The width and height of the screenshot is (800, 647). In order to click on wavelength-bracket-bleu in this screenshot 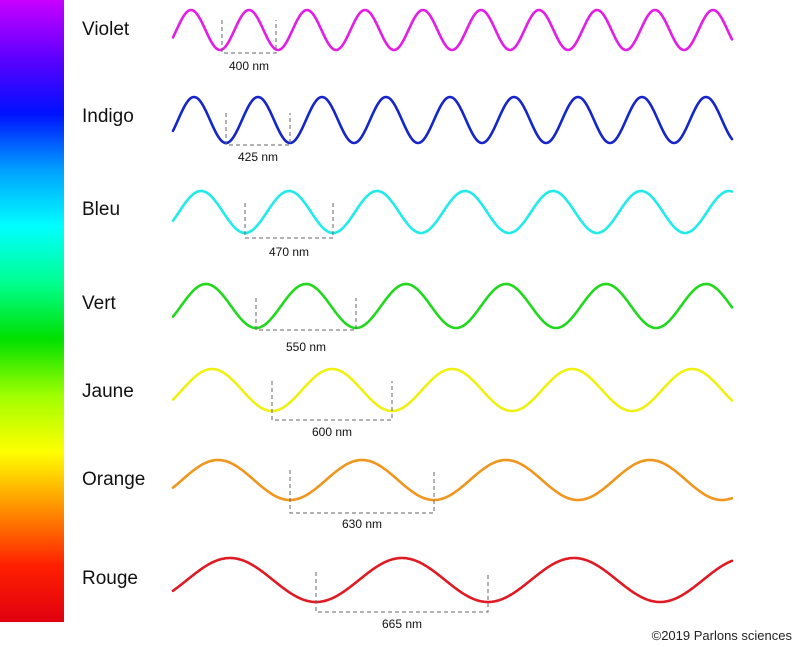, I will do `click(289, 221)`.